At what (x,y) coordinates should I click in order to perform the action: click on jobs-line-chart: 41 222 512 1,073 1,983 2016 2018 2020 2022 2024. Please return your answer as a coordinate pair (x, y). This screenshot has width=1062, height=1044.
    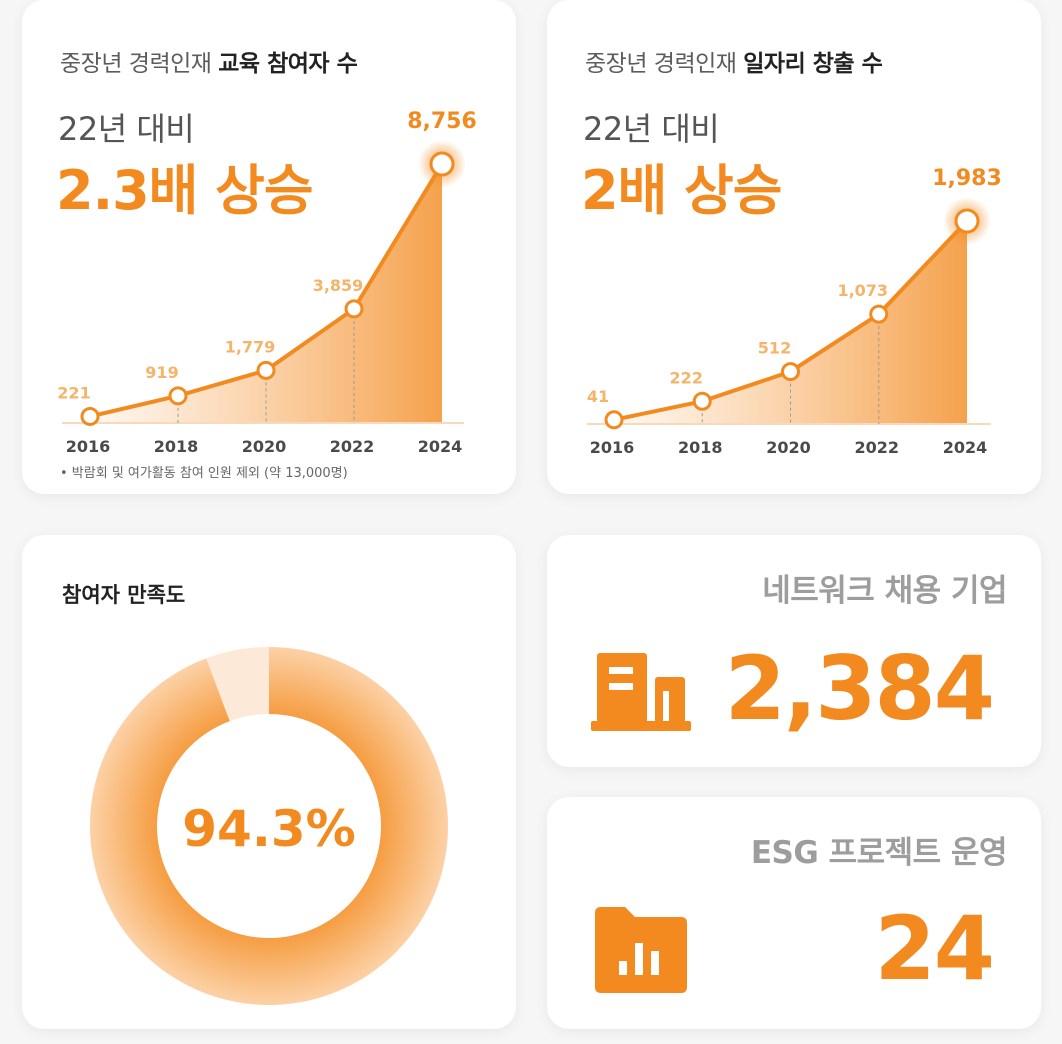
    Looking at the image, I should click on (794, 311).